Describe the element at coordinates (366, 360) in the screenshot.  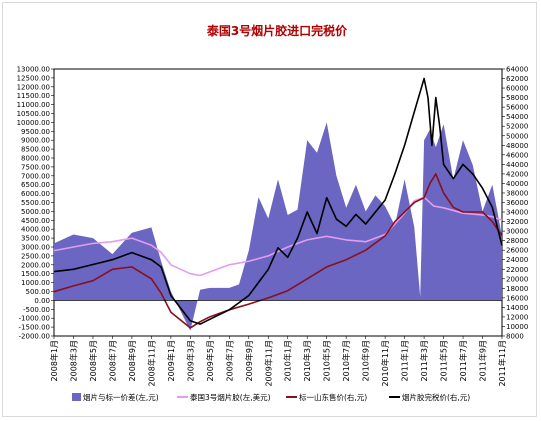
I see `x-tick-label: 2010年9月` at that location.